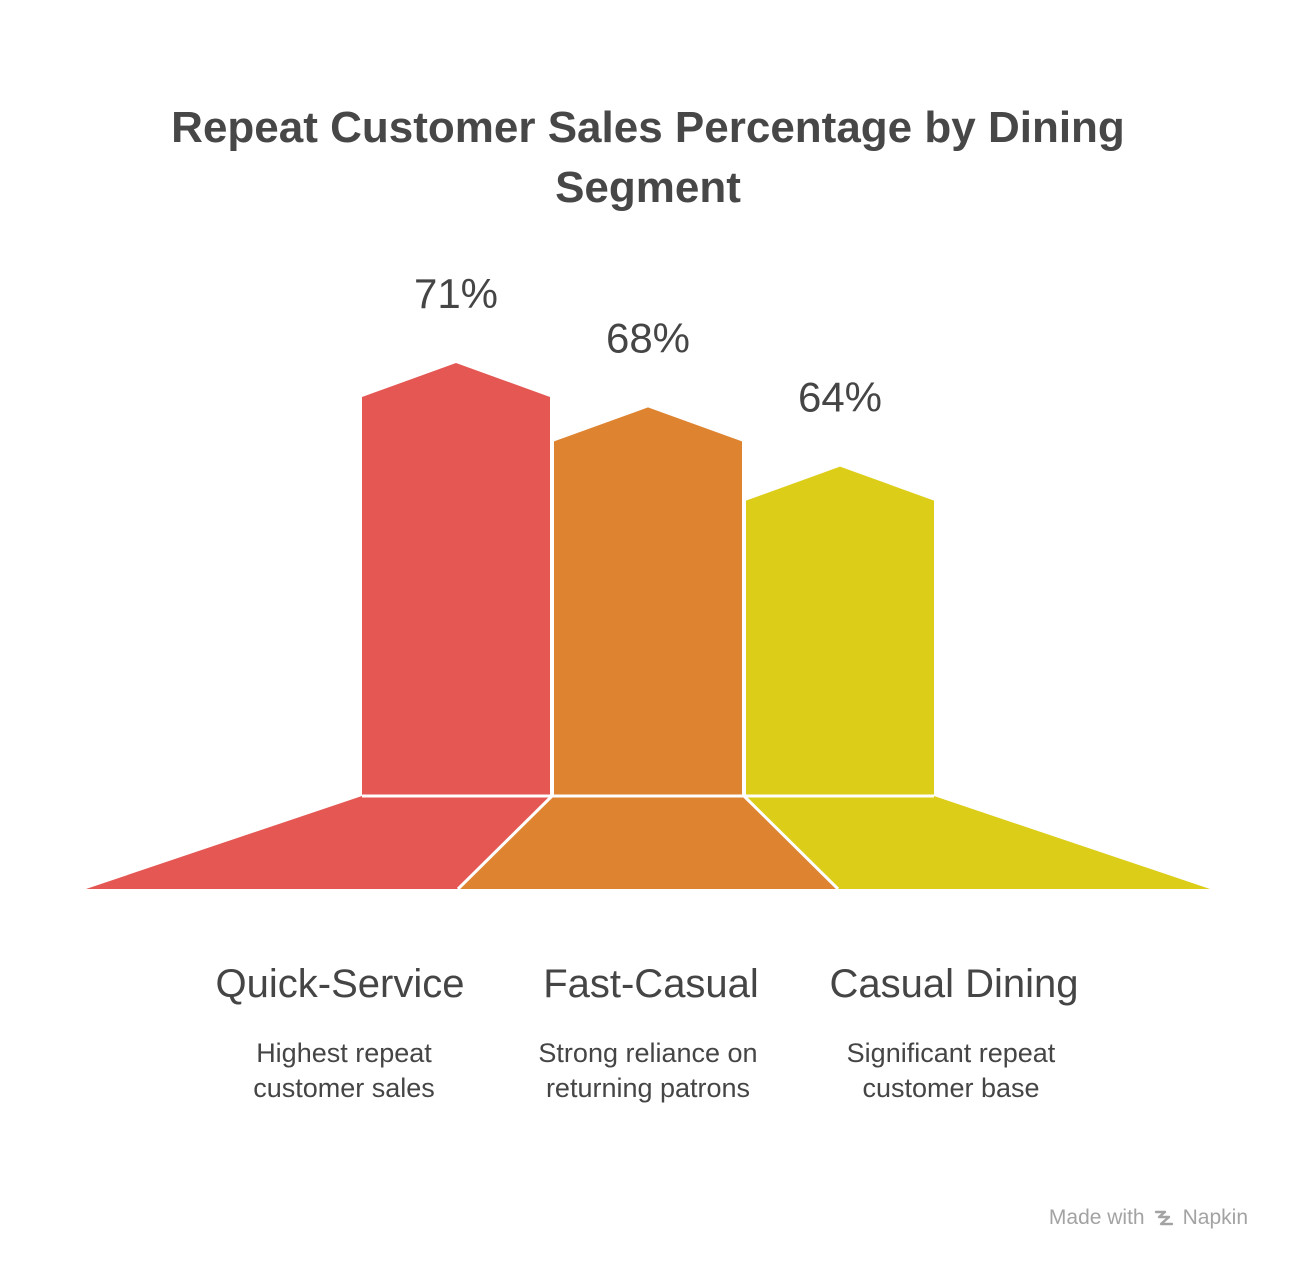 This screenshot has width=1296, height=1276. I want to click on description-line: customer base, so click(951, 1088).